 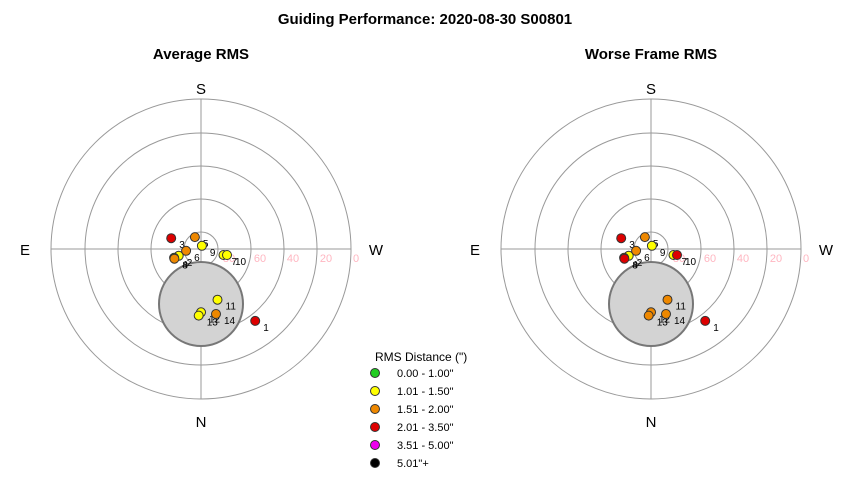 I want to click on legend-item-label: 3.51 - 5.00", so click(x=425, y=446).